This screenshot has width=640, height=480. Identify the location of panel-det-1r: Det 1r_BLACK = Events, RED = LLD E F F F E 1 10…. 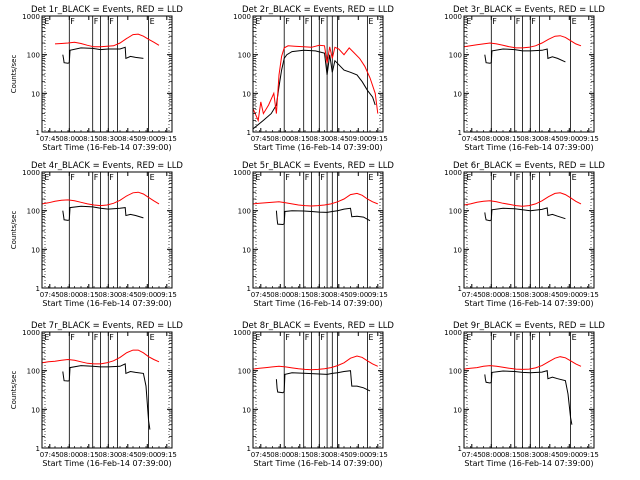
(96, 78).